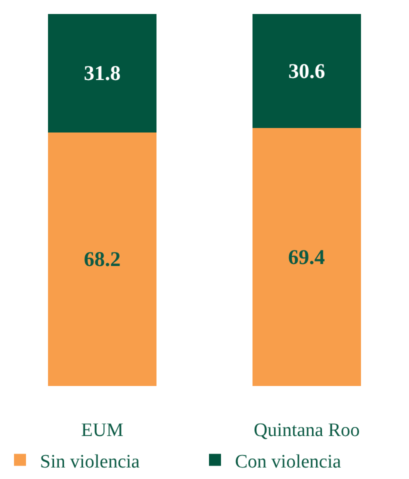  Describe the element at coordinates (288, 461) in the screenshot. I see `legend-label: Con violencia` at that location.